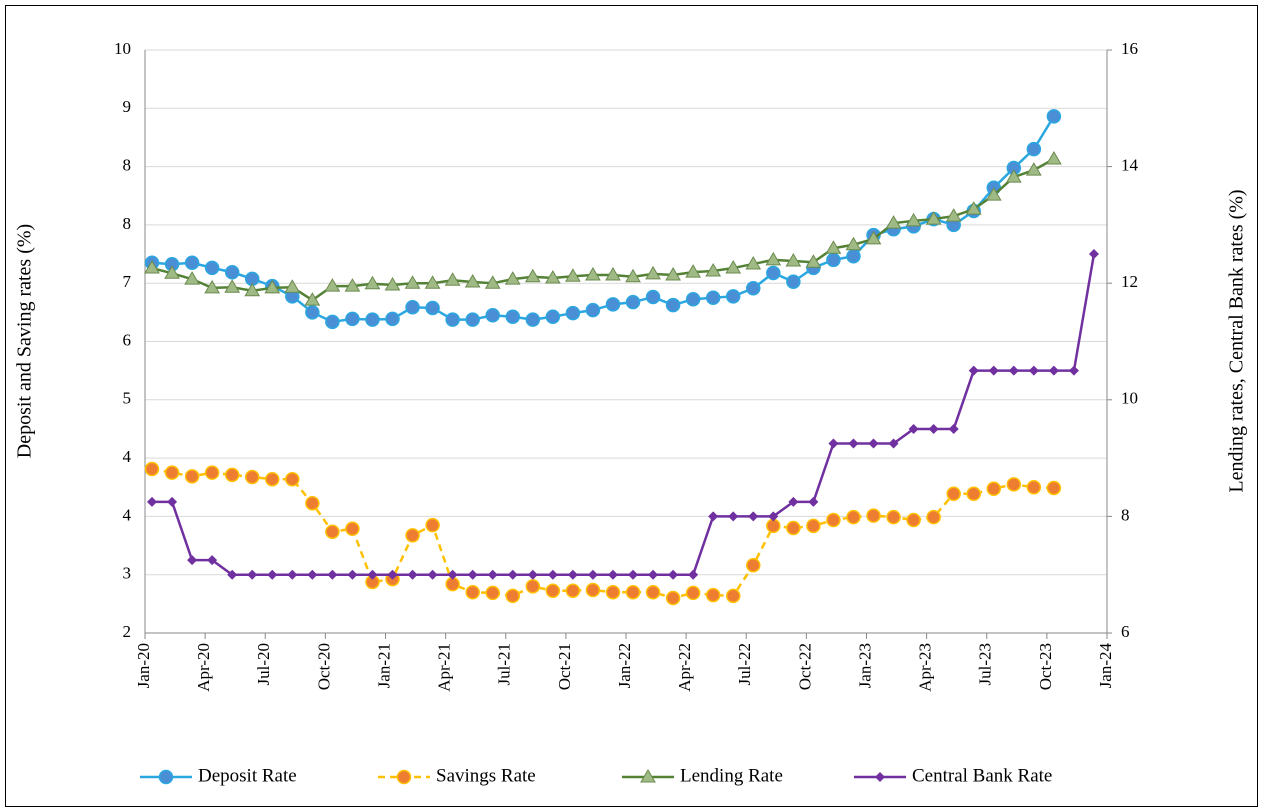 The height and width of the screenshot is (812, 1263). Describe the element at coordinates (143, 665) in the screenshot. I see `x-tick-label: Jan-20` at that location.